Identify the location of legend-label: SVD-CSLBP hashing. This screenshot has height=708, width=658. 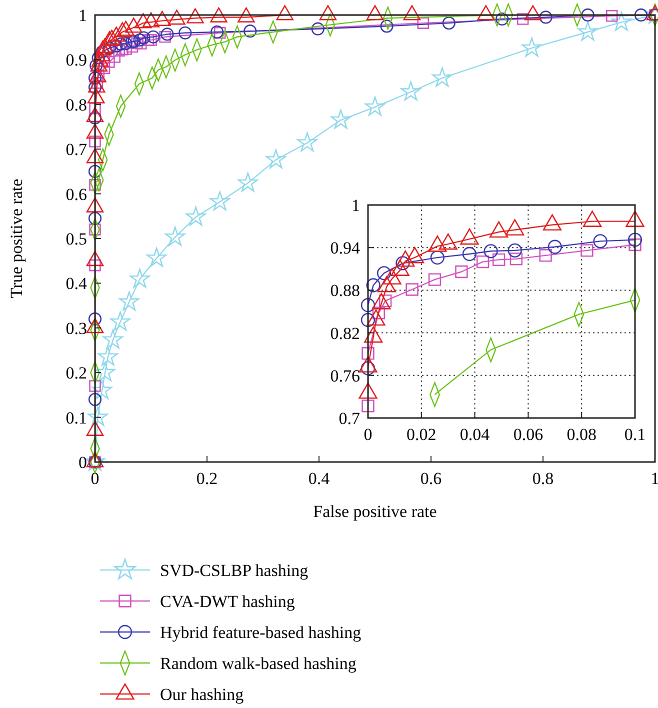
(234, 570).